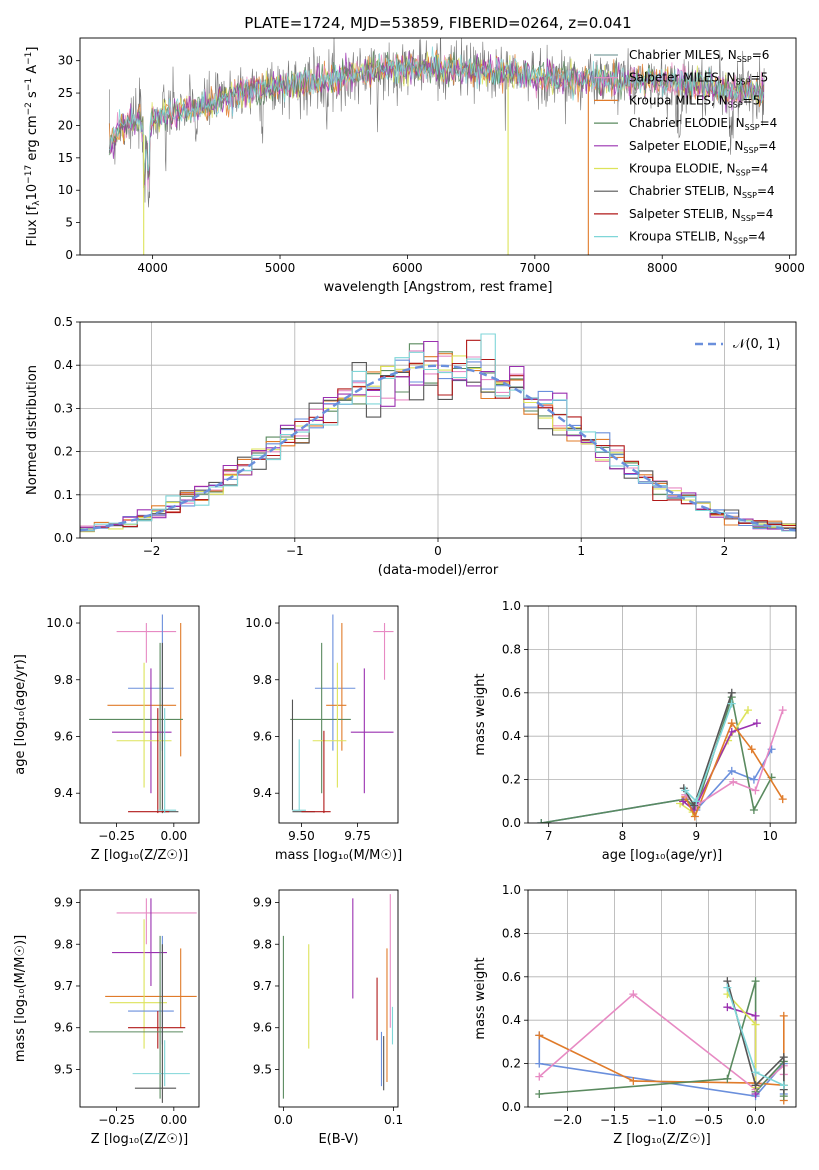  Describe the element at coordinates (687, 123) in the screenshot. I see `legend-label: Chabrier ELODIE, N` at that location.